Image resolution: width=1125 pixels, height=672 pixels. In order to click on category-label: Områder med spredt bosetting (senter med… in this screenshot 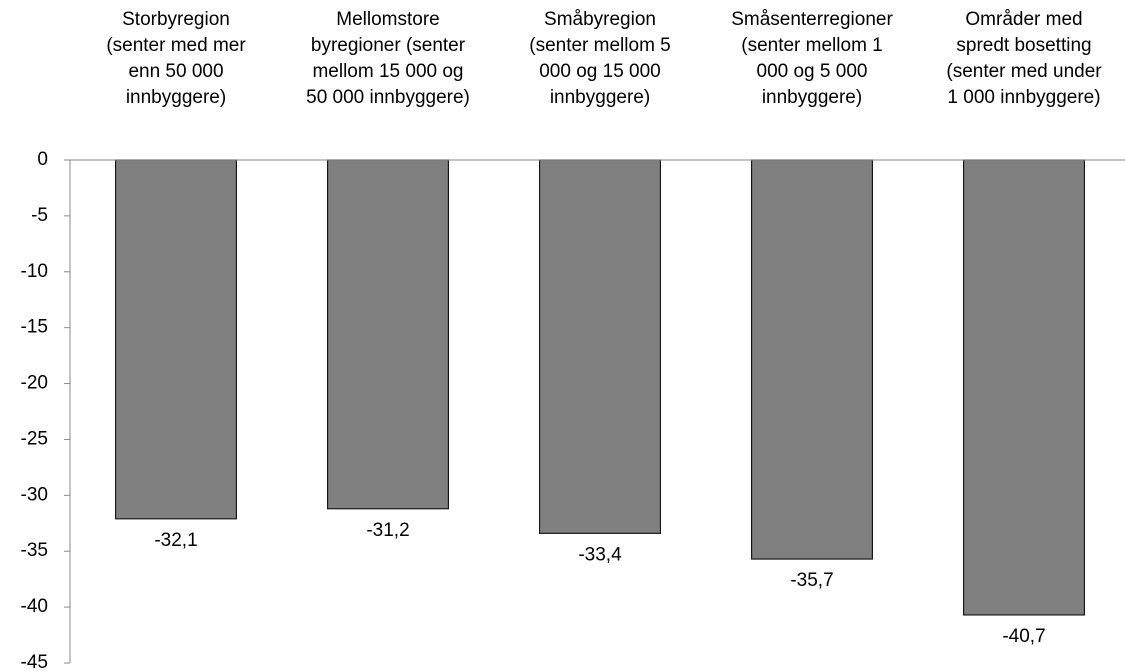, I will do `click(1024, 58)`.